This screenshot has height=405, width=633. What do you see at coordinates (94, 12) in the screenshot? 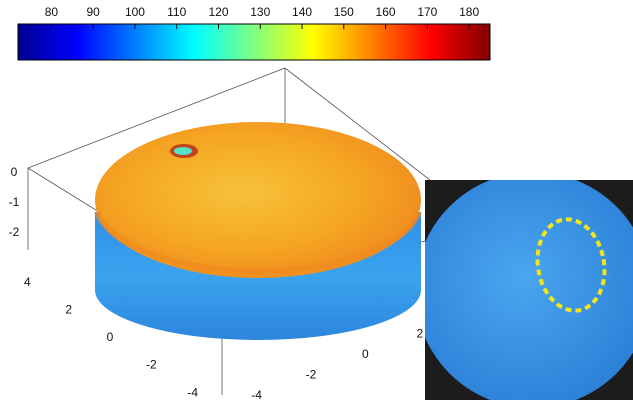
I see `colorbar-tick-label: 90` at bounding box center [94, 12].